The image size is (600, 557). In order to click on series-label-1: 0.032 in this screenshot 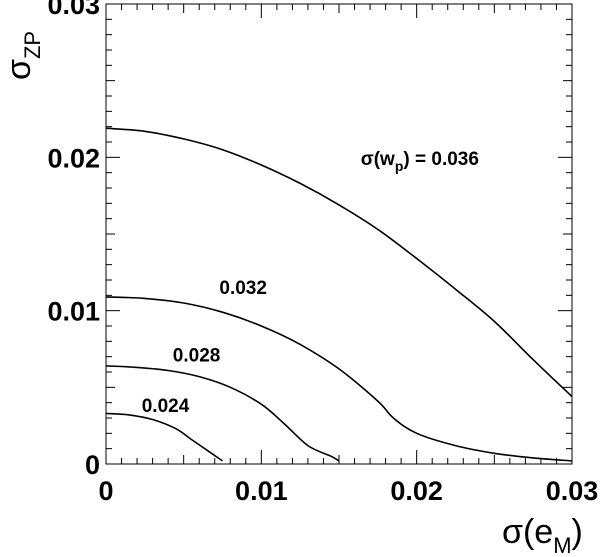, I will do `click(243, 288)`.